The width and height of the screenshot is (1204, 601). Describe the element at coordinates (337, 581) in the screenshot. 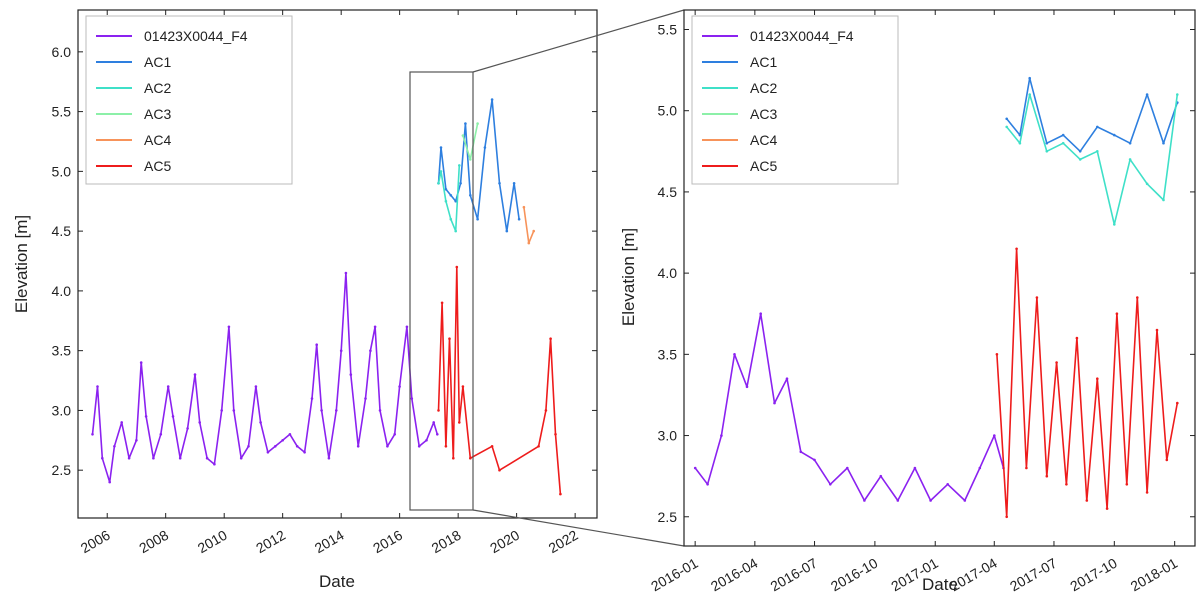

I see `left-x-axis-label: Date` at that location.